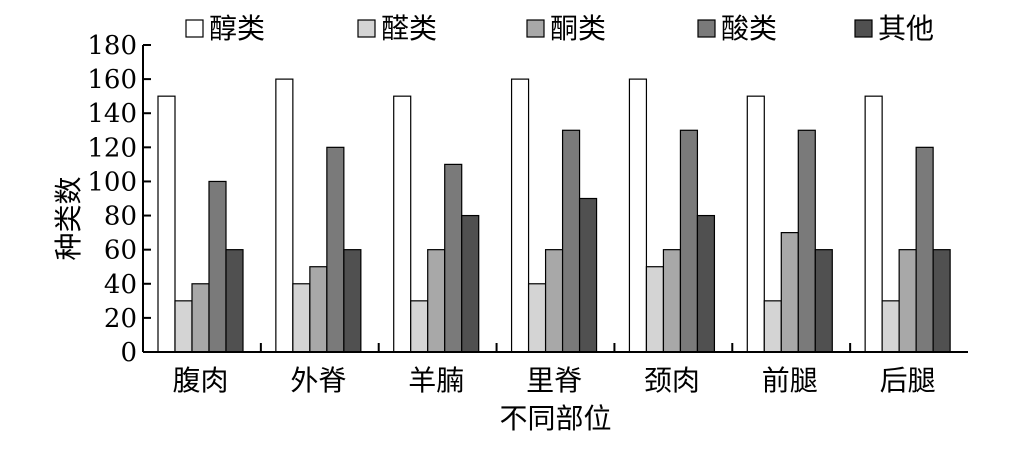  I want to click on y-tick-label: 40, so click(120, 285).